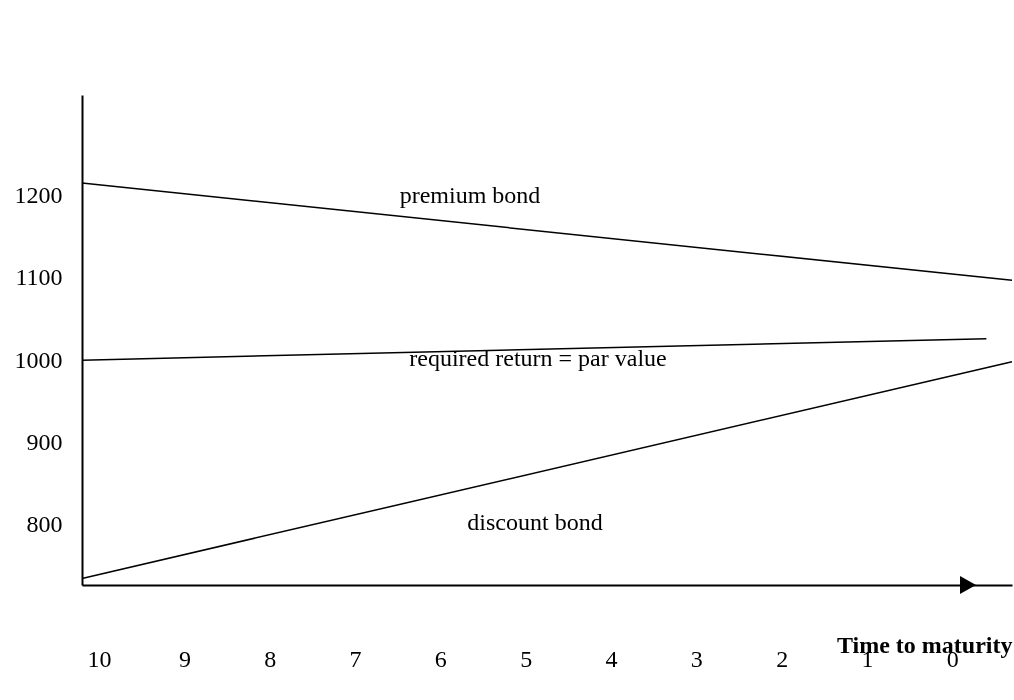 This screenshot has height=700, width=1014. I want to click on x-tick-label: 3, so click(696, 658).